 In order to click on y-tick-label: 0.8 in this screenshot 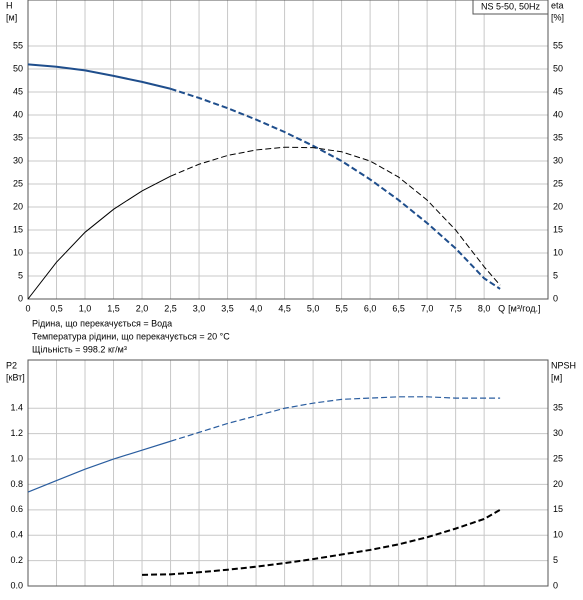, I will do `click(16, 484)`.